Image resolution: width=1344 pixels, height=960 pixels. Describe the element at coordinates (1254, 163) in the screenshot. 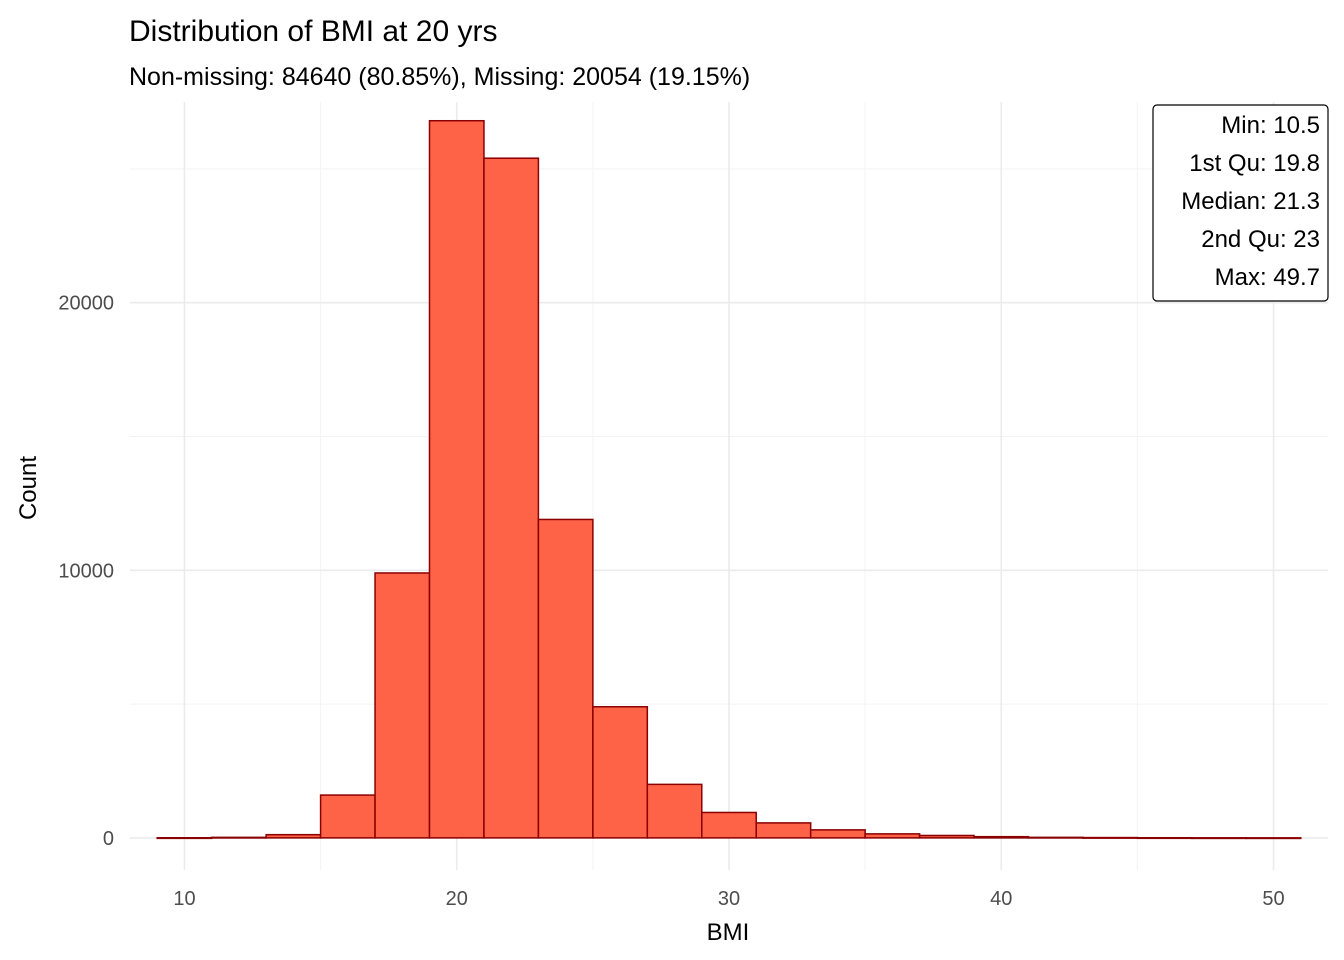

I see `summary-stat-line: 1st Qu: 19.8` at that location.